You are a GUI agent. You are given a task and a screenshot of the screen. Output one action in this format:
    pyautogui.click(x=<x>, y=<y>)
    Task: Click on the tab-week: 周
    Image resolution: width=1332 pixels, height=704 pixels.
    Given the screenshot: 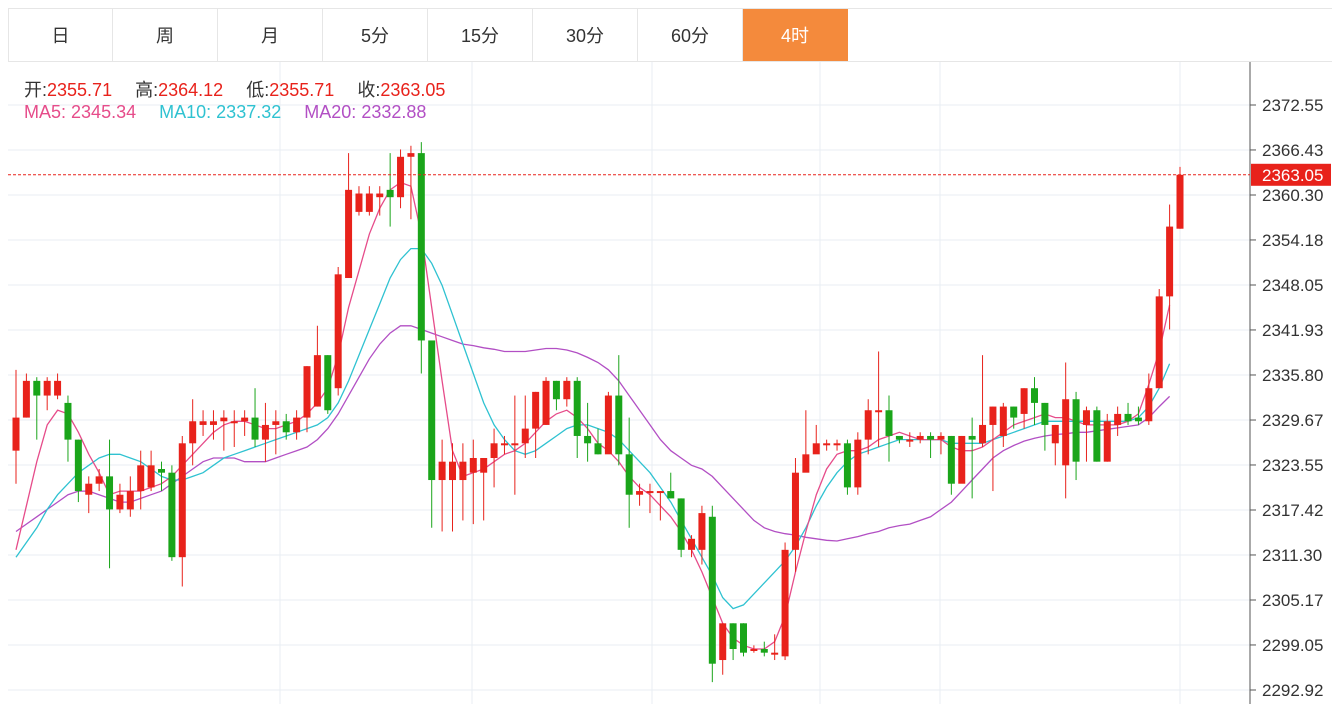 What is the action you would take?
    pyautogui.click(x=165, y=35)
    